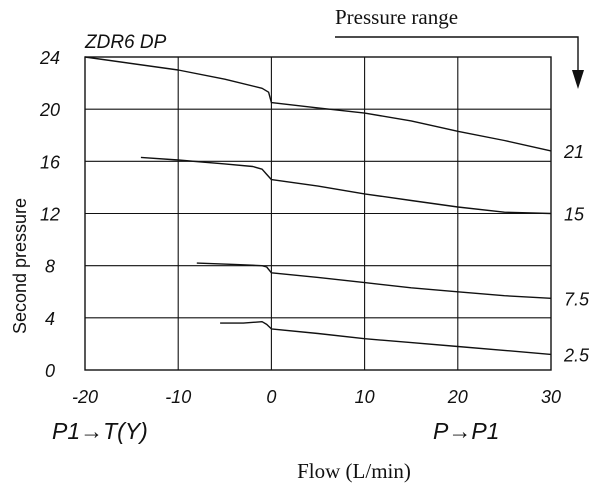 This screenshot has width=597, height=492. What do you see at coordinates (354, 471) in the screenshot?
I see `x-axis-label: Flow (L/min)` at bounding box center [354, 471].